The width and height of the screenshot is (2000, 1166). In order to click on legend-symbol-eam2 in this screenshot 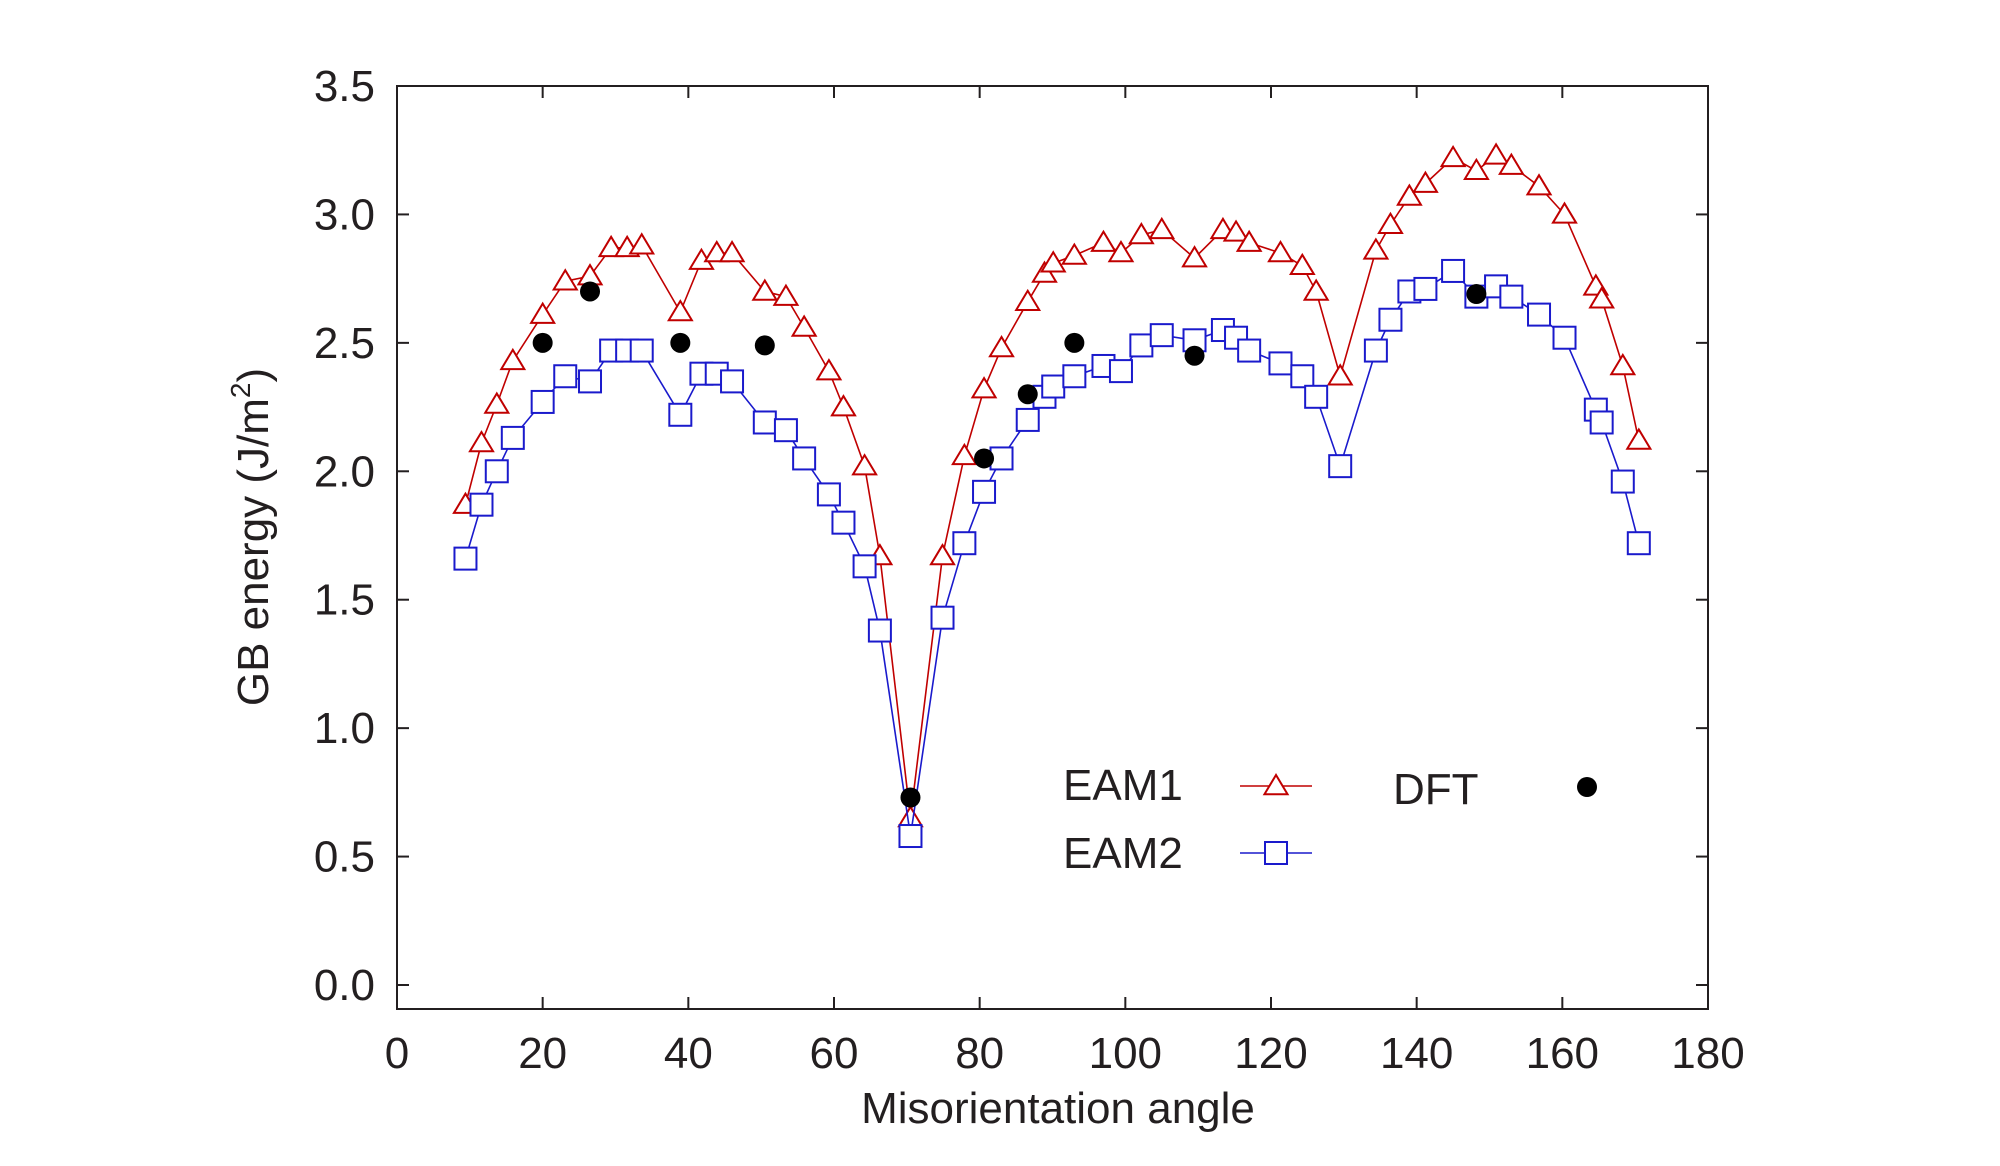, I will do `click(1276, 853)`.